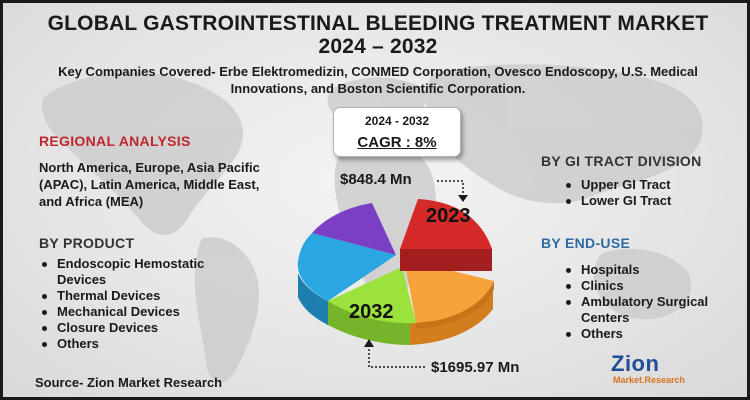 This screenshot has height=400, width=750. I want to click on cagr-box: 2024 - 2032 CAGR : 8%, so click(397, 132).